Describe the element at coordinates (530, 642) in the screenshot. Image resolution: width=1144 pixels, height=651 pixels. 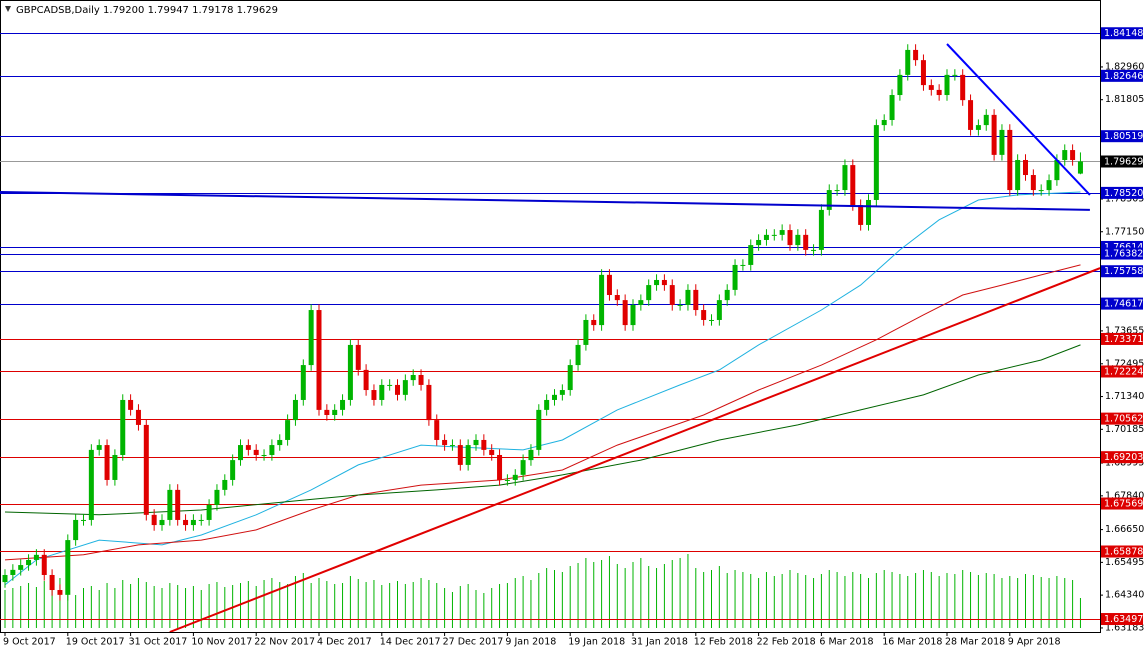
I see `x-tick-label: 9 Jan 2018` at that location.